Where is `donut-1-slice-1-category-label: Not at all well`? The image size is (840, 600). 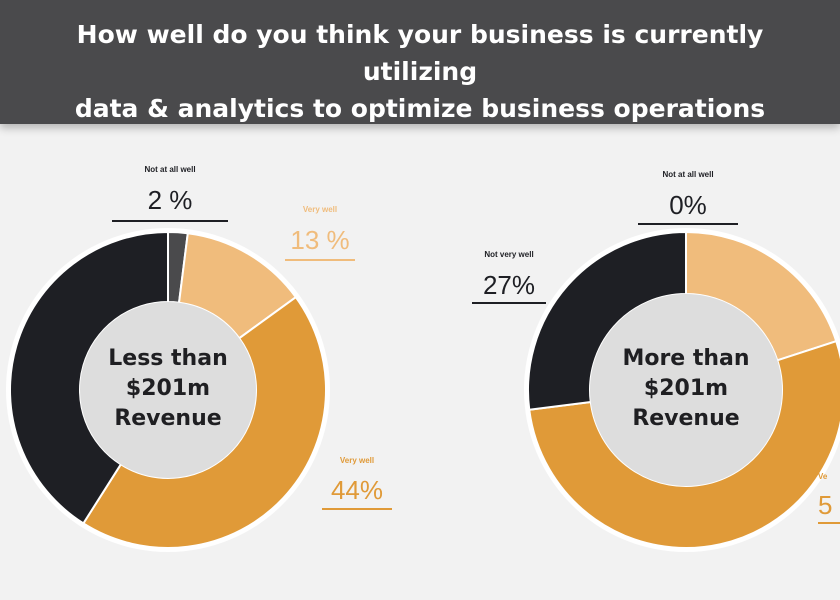 donut-1-slice-1-category-label: Not at all well is located at coordinates (170, 169).